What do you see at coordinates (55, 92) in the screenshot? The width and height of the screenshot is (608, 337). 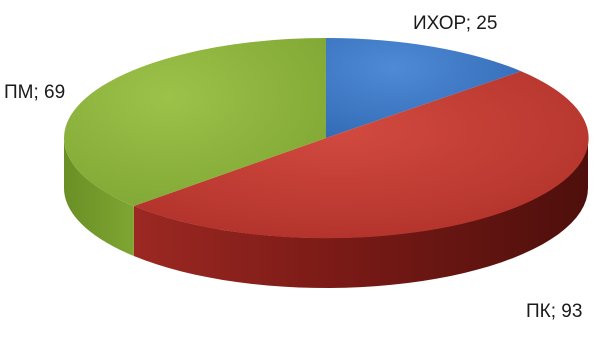 I see `data-label-value: 69` at bounding box center [55, 92].